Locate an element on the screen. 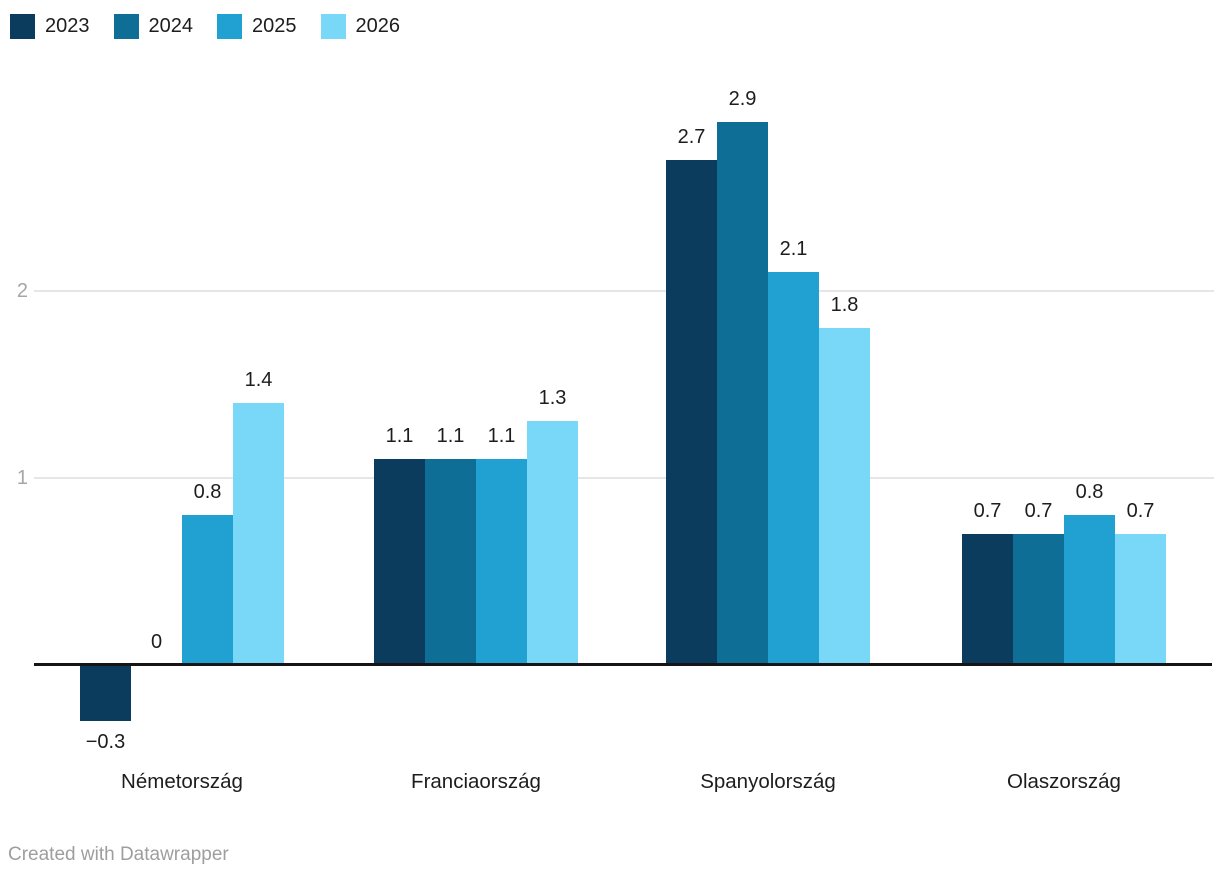  x-axis-baseline is located at coordinates (623, 664).